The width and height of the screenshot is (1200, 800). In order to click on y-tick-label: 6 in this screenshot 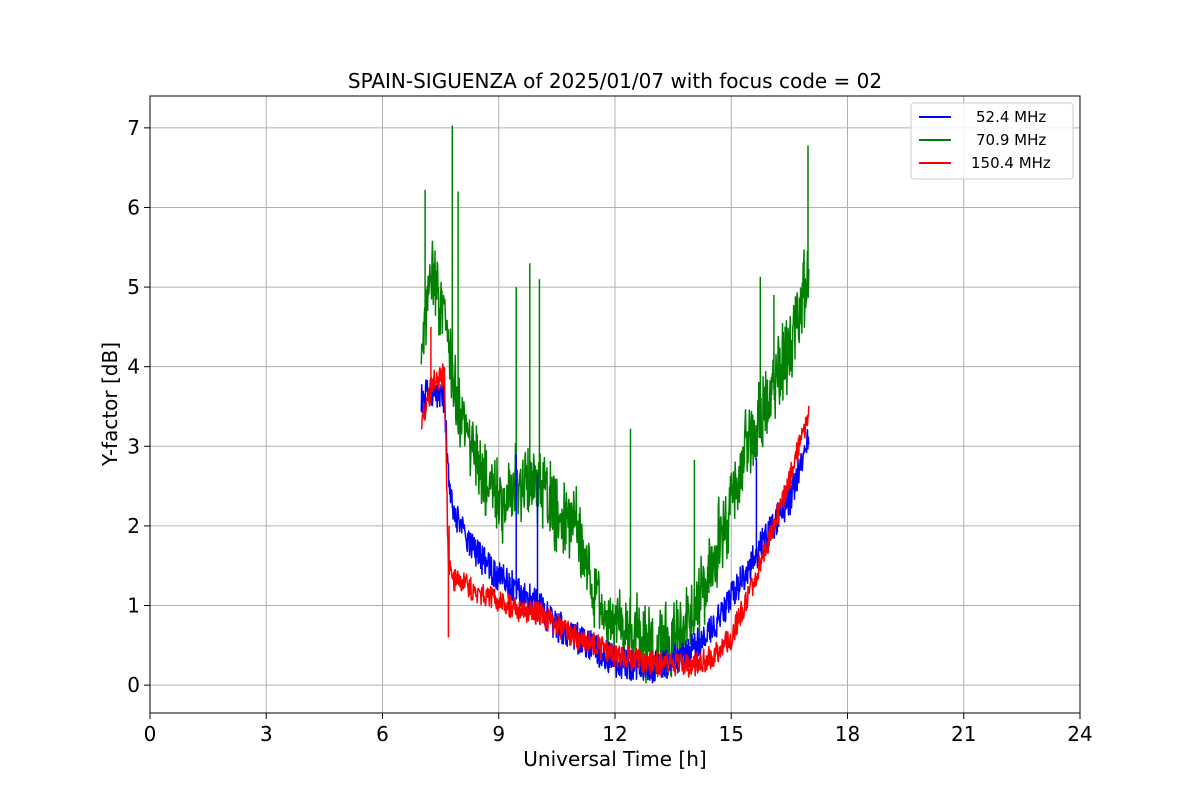, I will do `click(133, 207)`.